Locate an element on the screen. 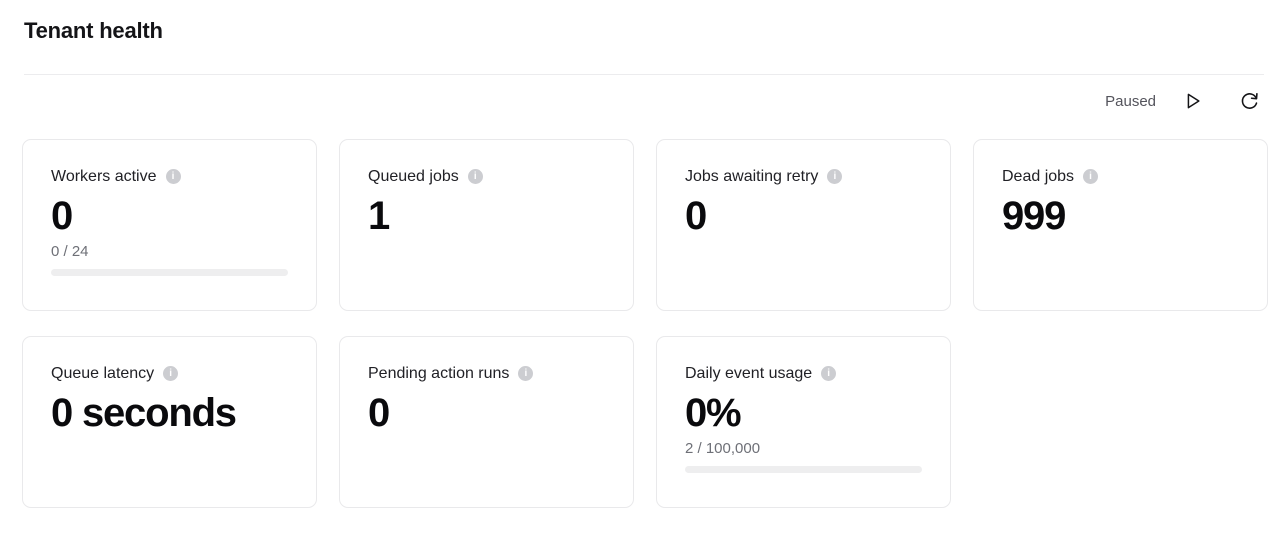 This screenshot has width=1288, height=534. metric-value: 1 is located at coordinates (379, 216).